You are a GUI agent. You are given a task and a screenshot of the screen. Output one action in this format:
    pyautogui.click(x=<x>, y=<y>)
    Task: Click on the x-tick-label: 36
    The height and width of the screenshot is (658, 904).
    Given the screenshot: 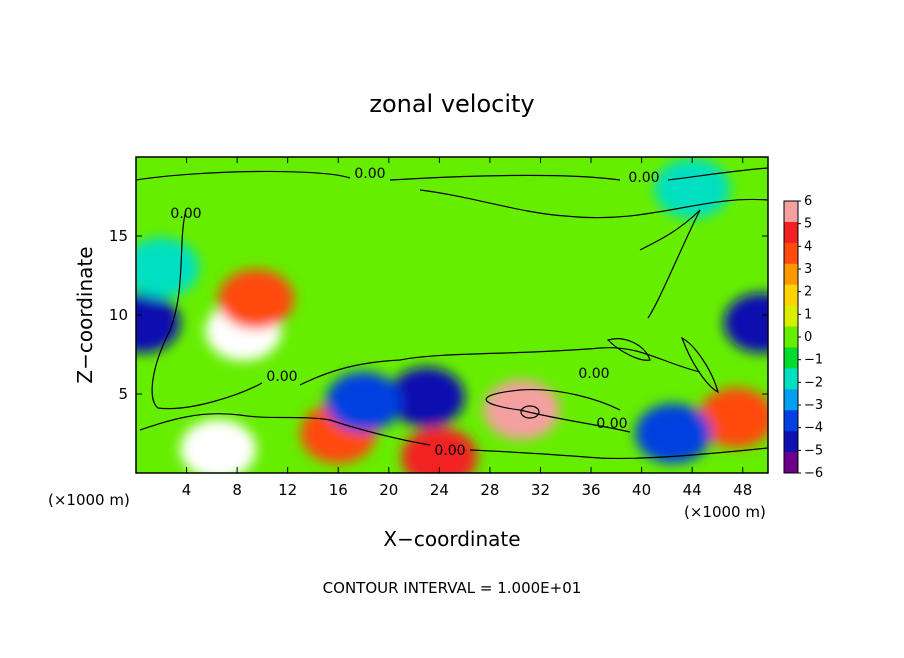 What is the action you would take?
    pyautogui.click(x=590, y=490)
    